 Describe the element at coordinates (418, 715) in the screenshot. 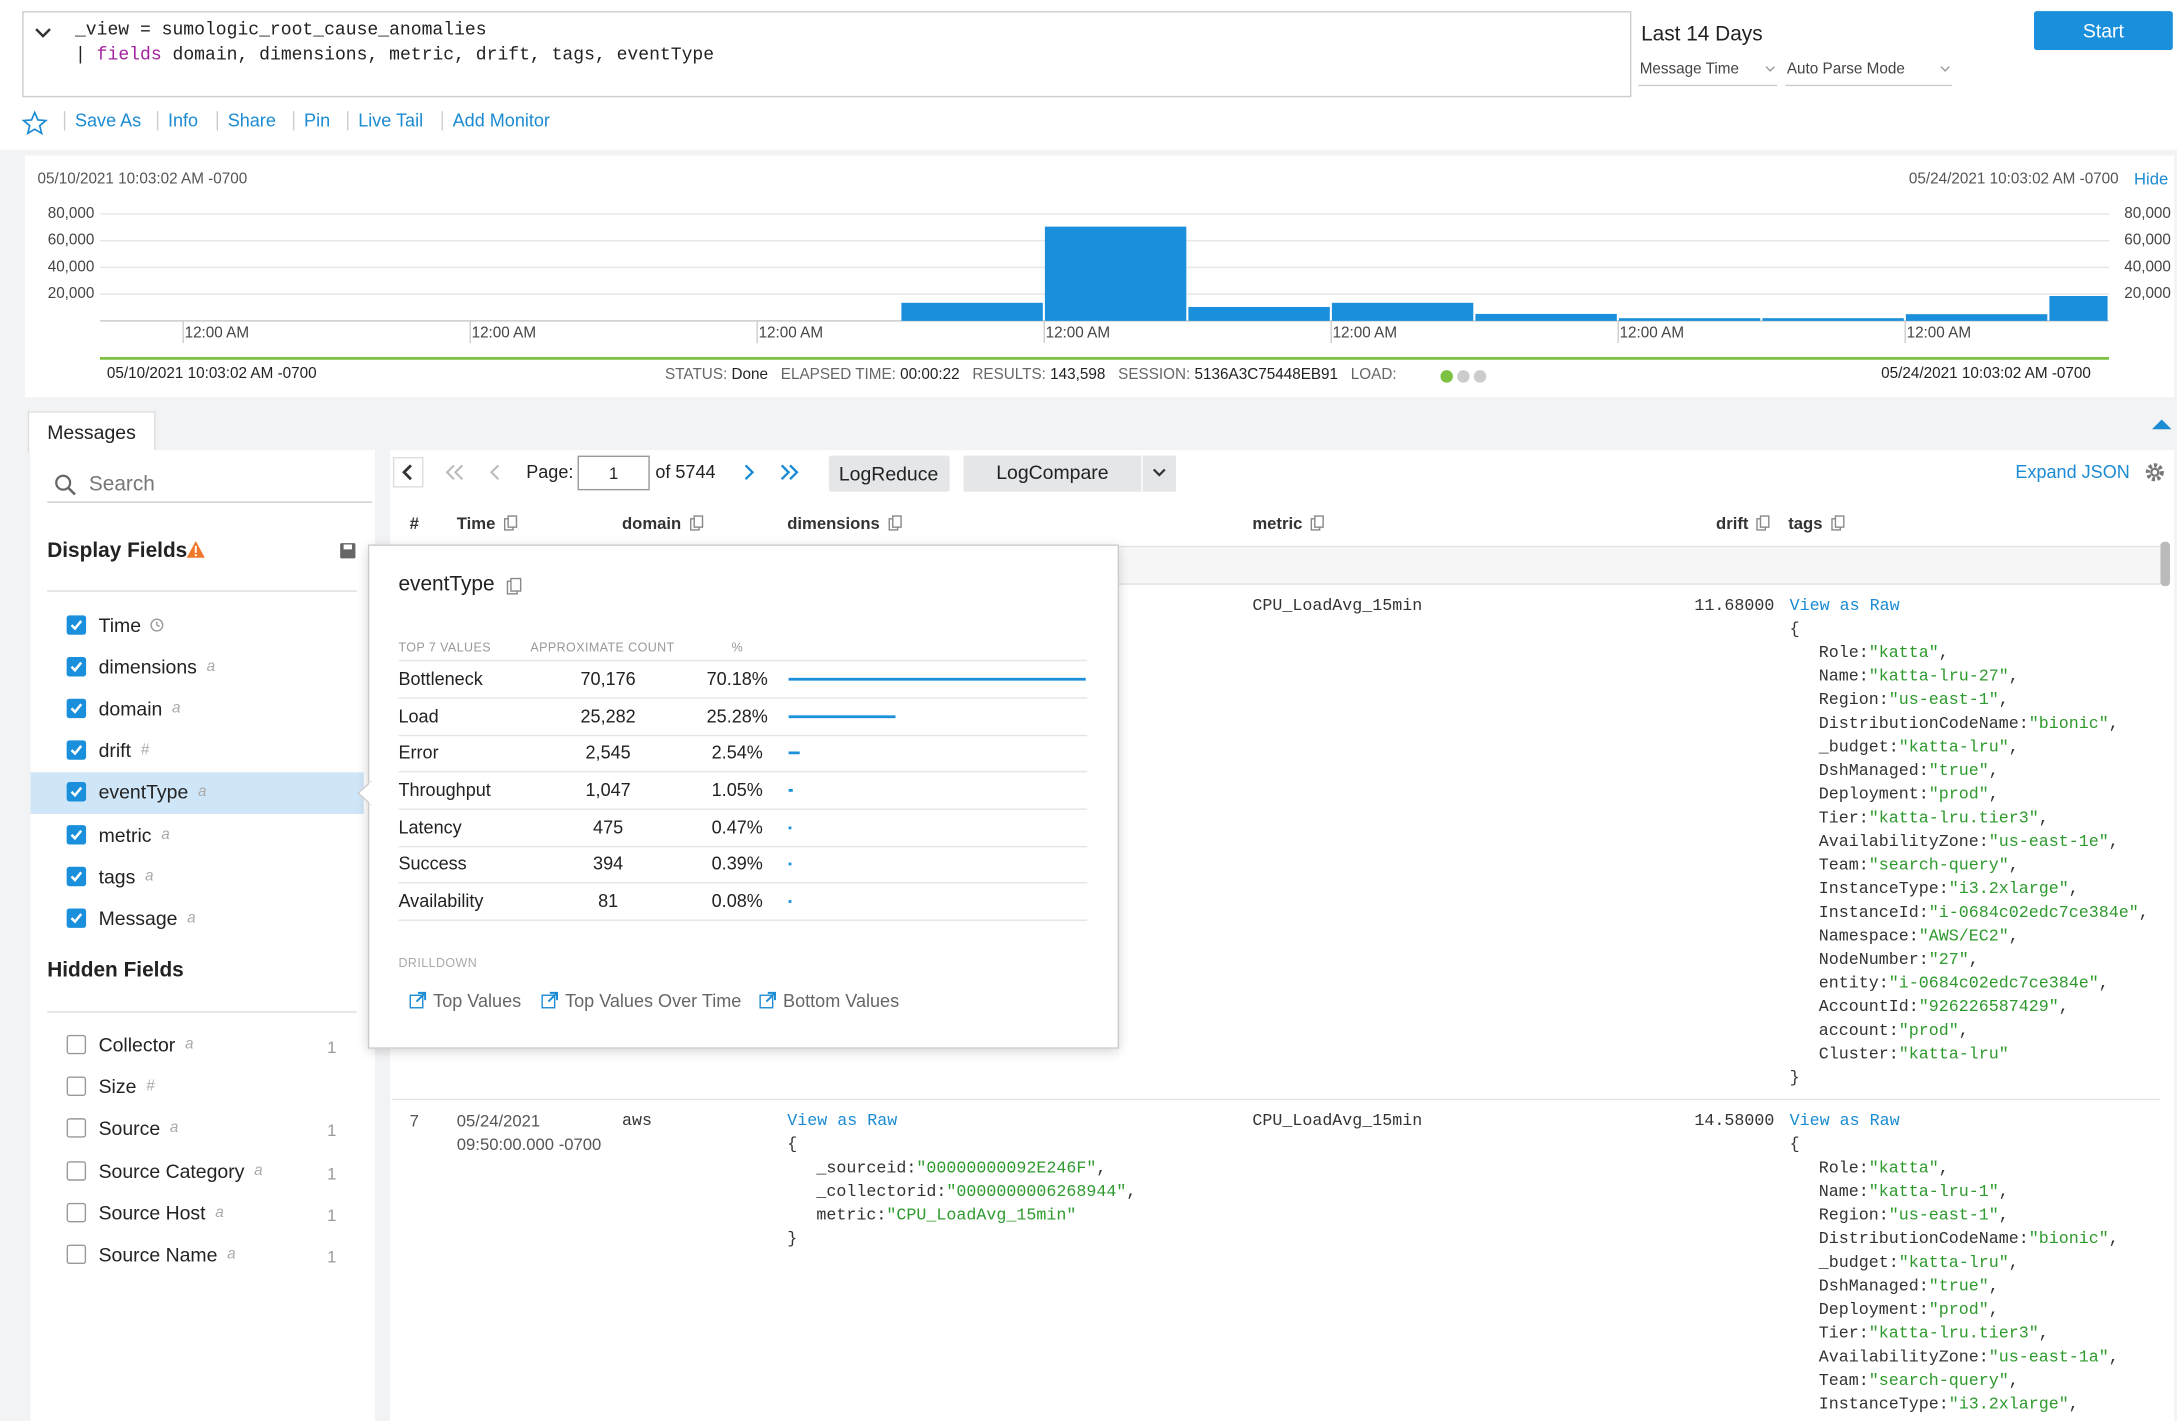

I see `value-name: Load` at that location.